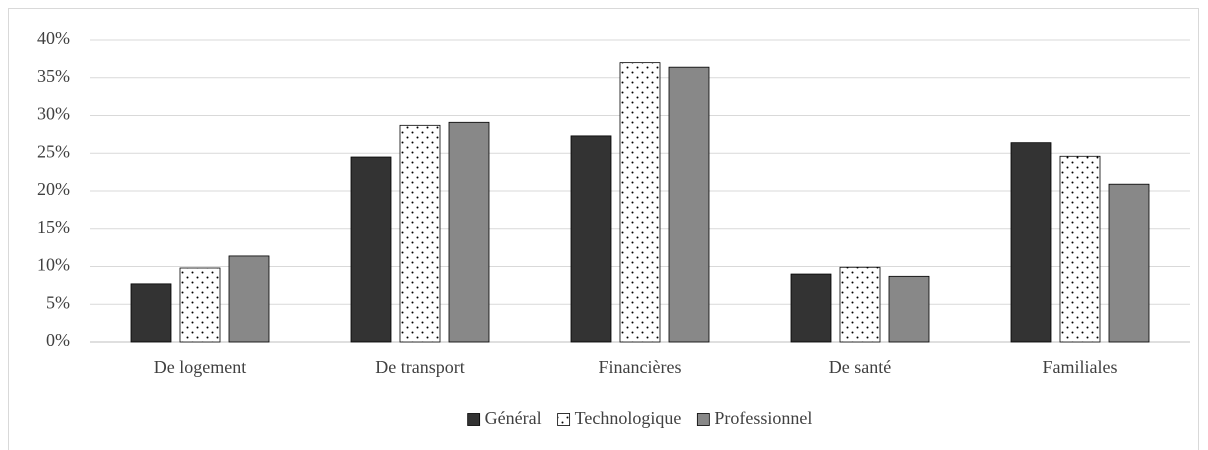 The image size is (1208, 450). What do you see at coordinates (1080, 367) in the screenshot?
I see `x-tick-label: Familiales` at bounding box center [1080, 367].